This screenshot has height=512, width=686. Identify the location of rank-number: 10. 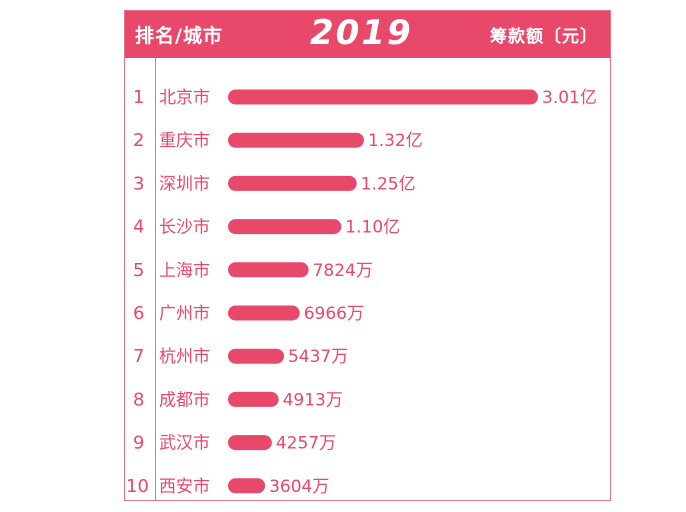
(137, 486).